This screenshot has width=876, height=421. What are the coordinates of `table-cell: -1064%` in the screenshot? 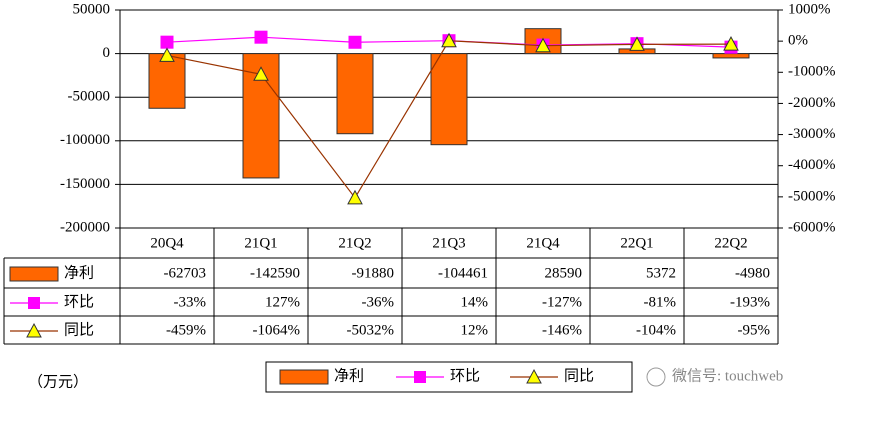 It's located at (277, 330).